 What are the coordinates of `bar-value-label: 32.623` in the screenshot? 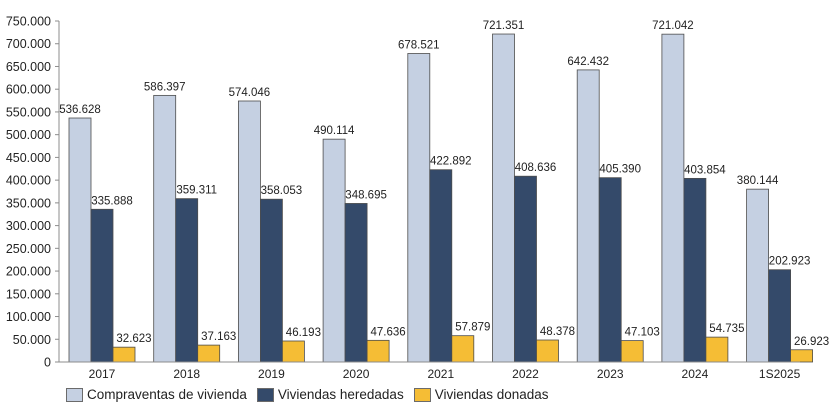 It's located at (133, 339).